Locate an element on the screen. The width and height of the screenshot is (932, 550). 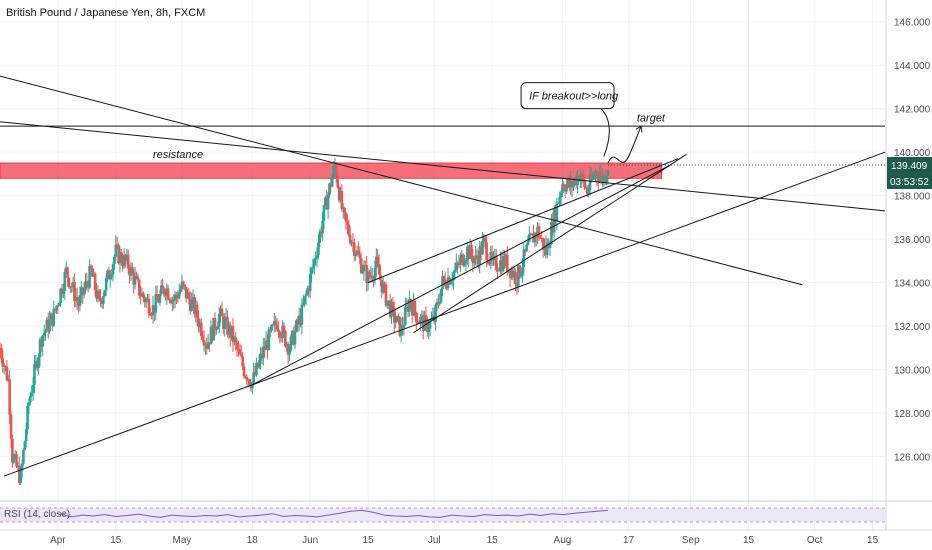
rsi-indicator-label: RSI (14, close) is located at coordinates (37, 514).